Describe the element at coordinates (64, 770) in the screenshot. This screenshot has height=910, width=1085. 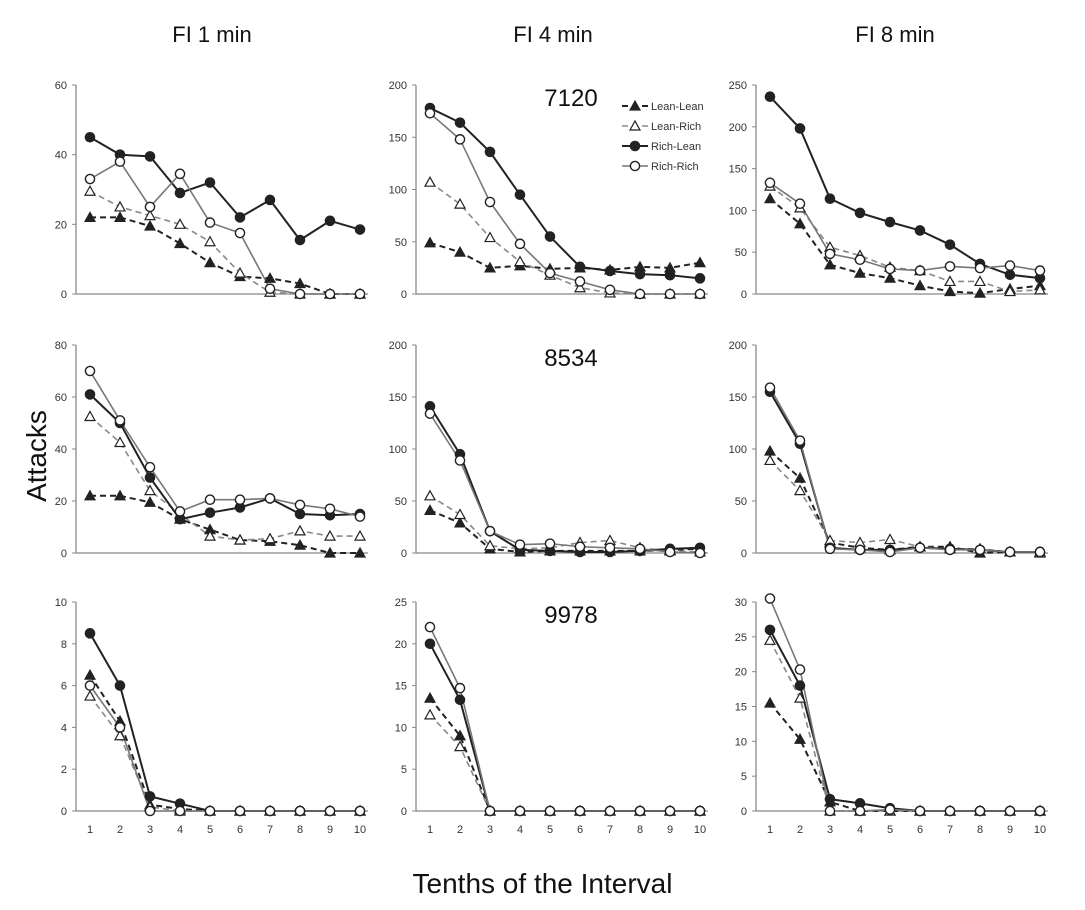
I see `y-tick-label: 2` at that location.